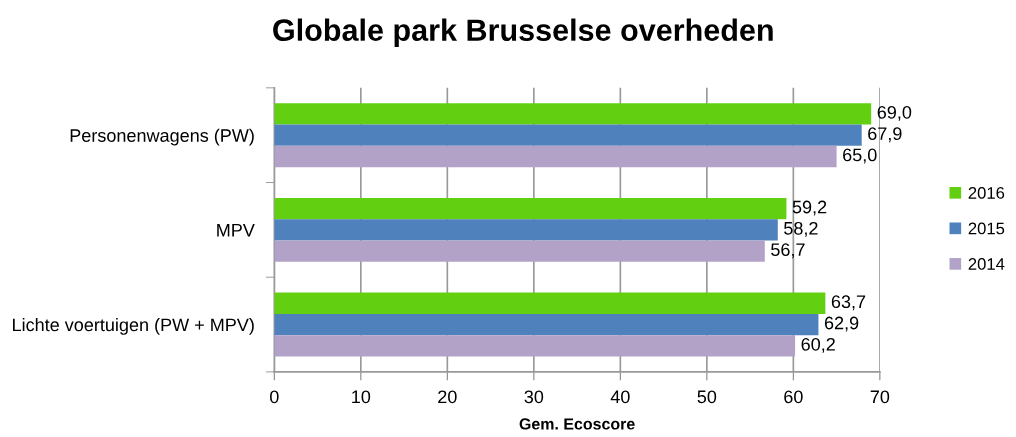 This screenshot has height=437, width=1016. I want to click on x-tick-label: 60, so click(793, 397).